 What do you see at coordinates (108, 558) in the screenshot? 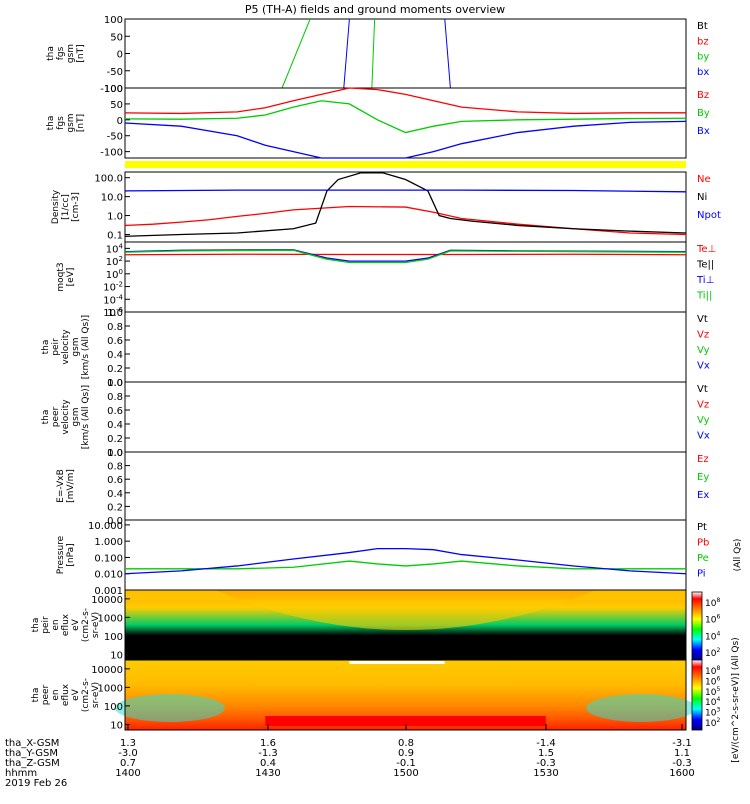
I see `y-tick-label: 0.100` at bounding box center [108, 558].